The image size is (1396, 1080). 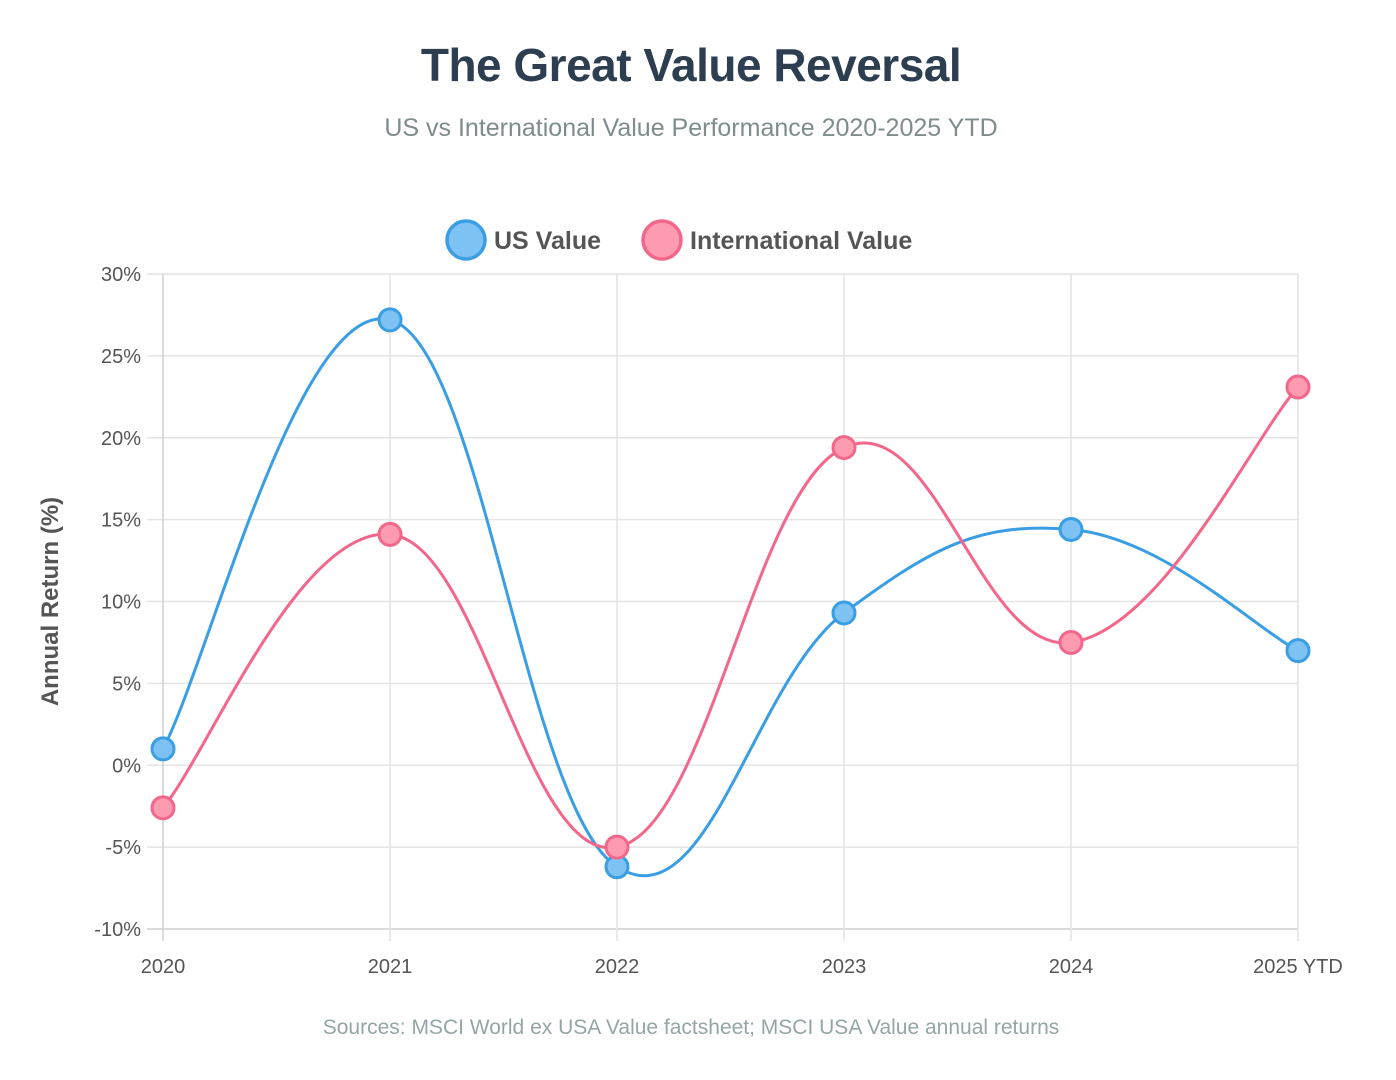 I want to click on y-tick-label: 15%, so click(x=121, y=521).